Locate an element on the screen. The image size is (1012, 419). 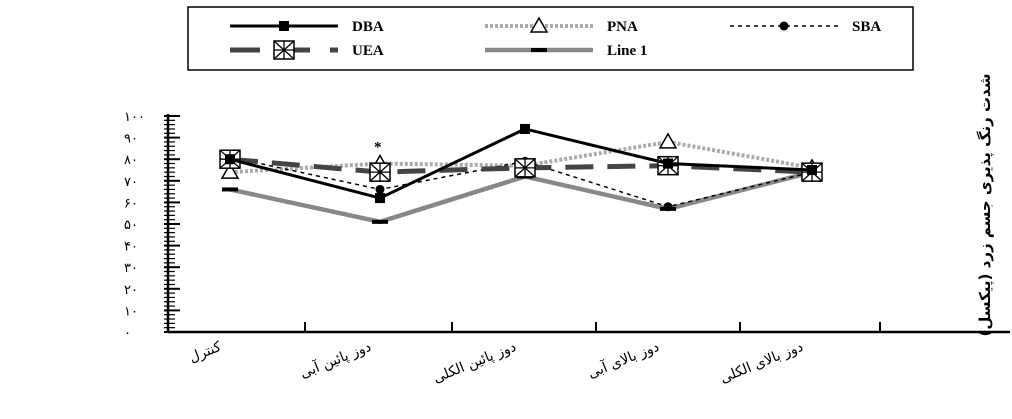
y-axis-label: شدت رنگ پذیری جسم زرد (پیکسل) is located at coordinates (985, 205).